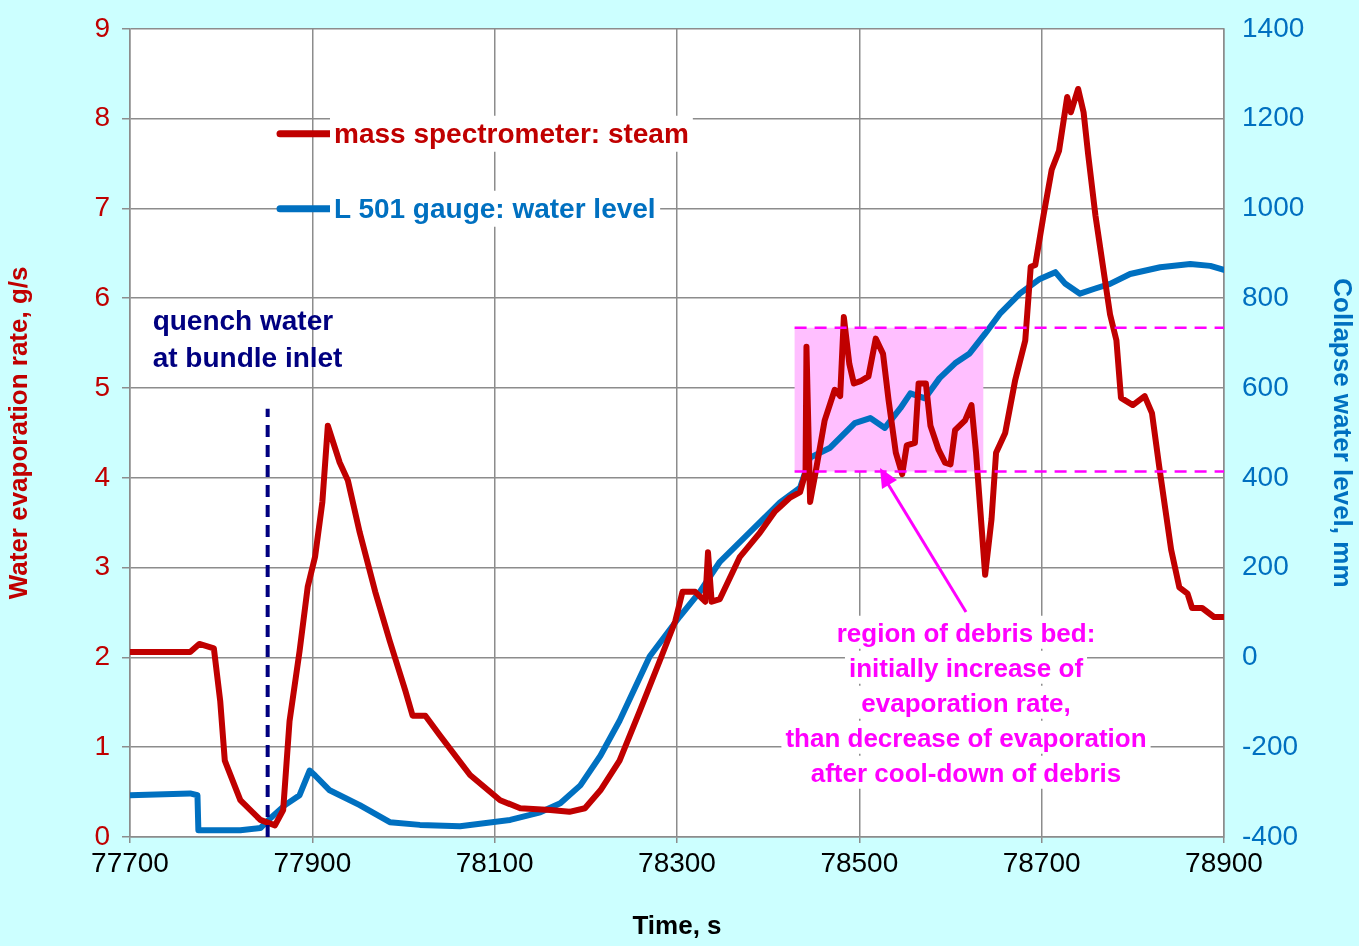 Image resolution: width=1359 pixels, height=946 pixels. What do you see at coordinates (102, 27) in the screenshot?
I see `y-tick-label: 9` at bounding box center [102, 27].